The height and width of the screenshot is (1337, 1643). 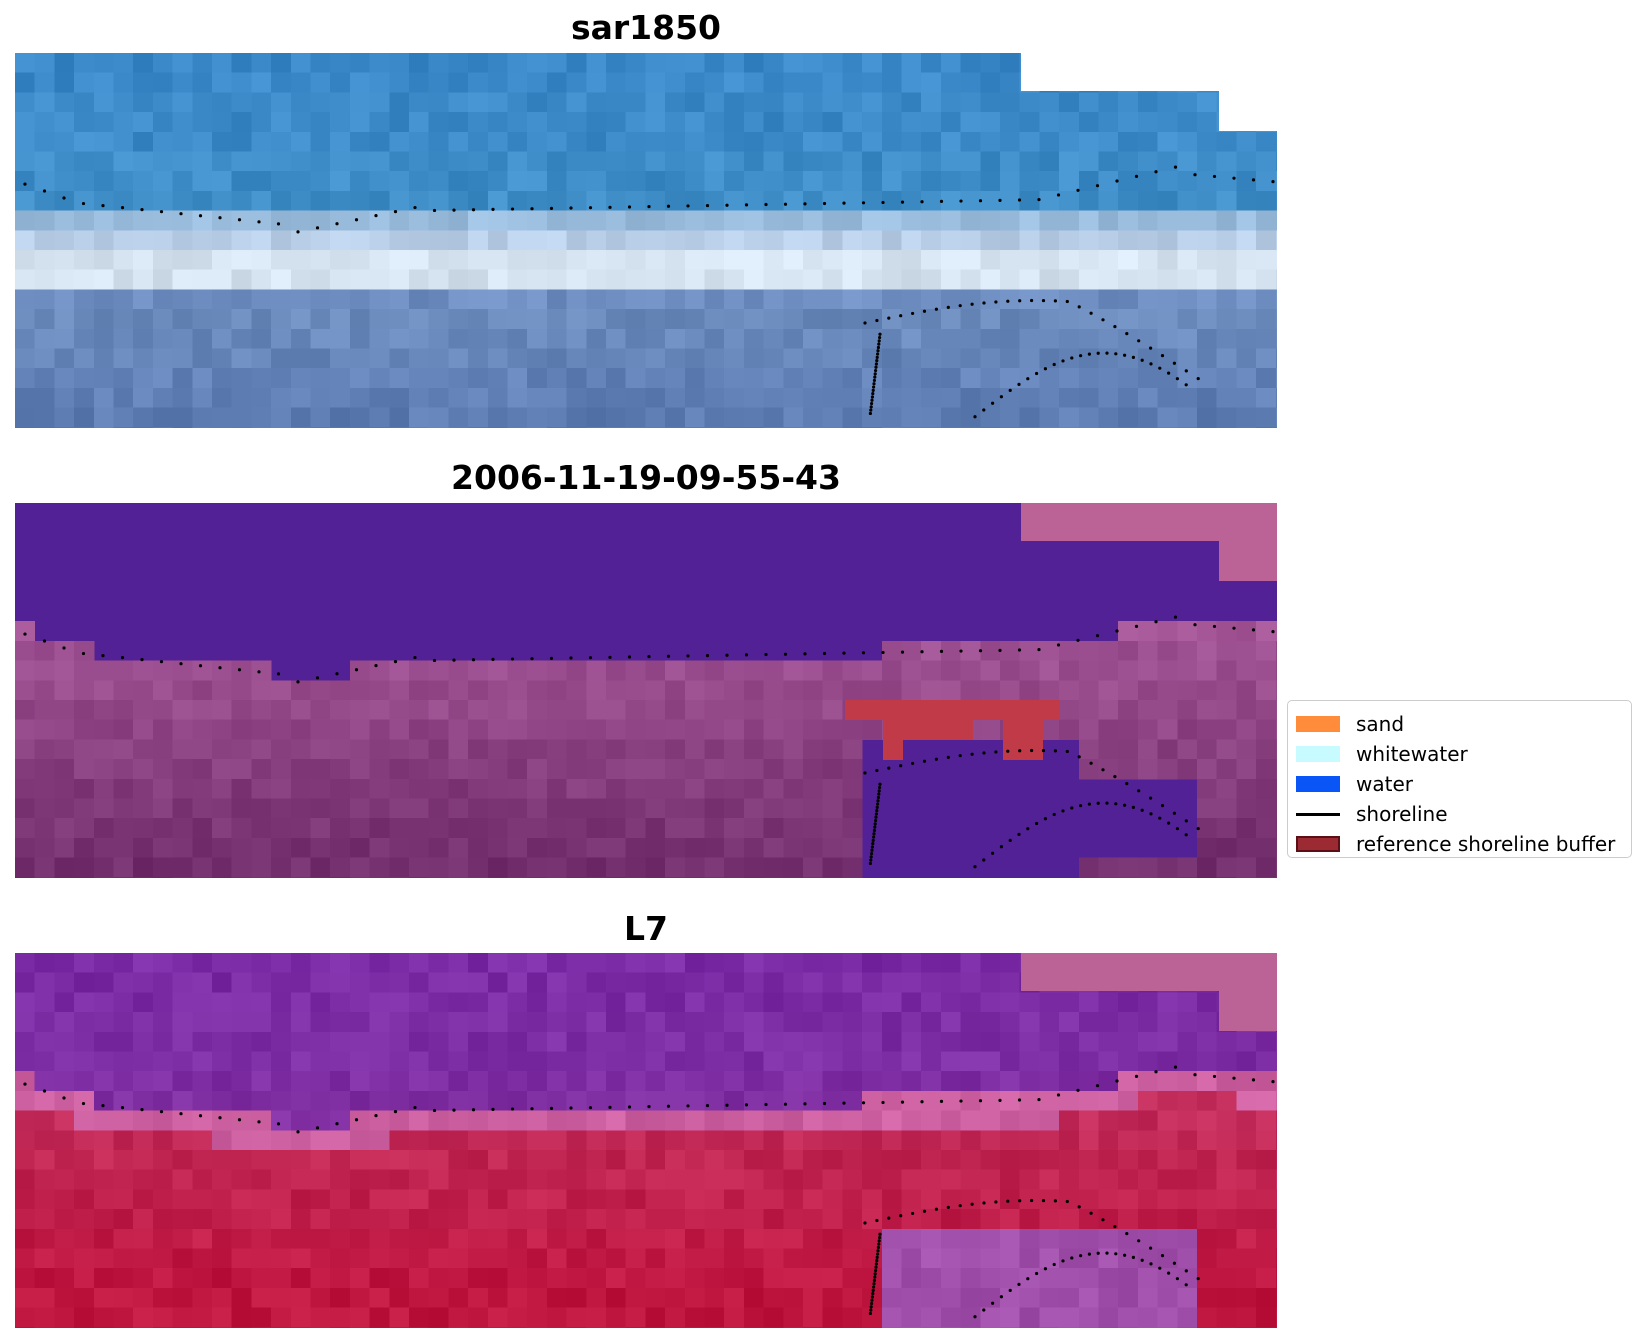 What do you see at coordinates (649, 742) in the screenshot?
I see `shoreline-dots-classified` at bounding box center [649, 742].